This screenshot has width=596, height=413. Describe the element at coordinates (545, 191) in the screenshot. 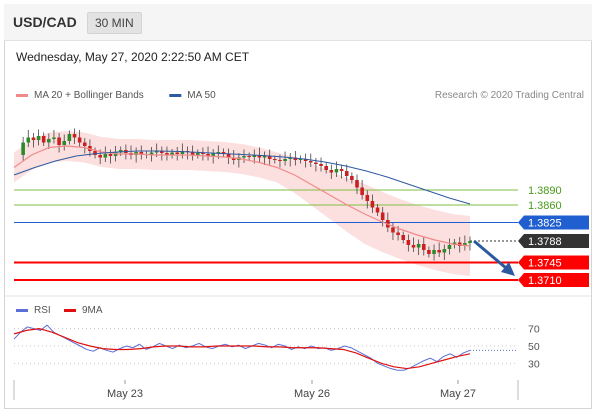

I see `level-label-1.3890: 1.3890` at that location.